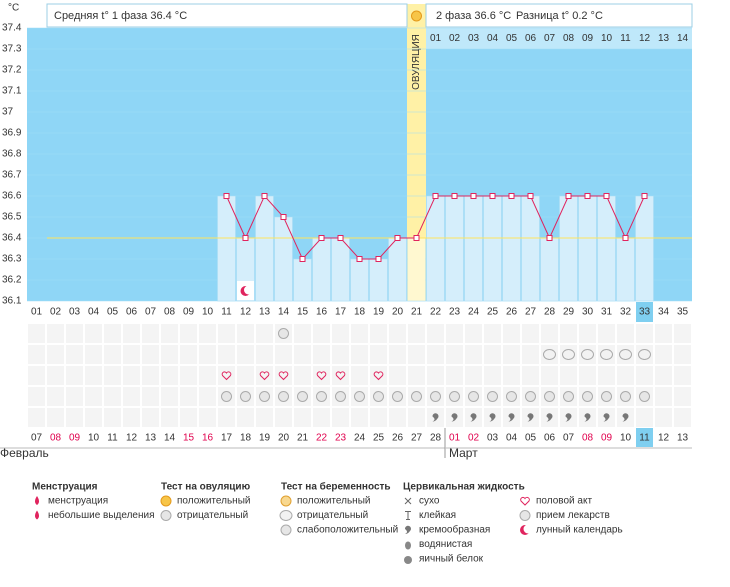  What do you see at coordinates (493, 38) in the screenshot?
I see `phase2-day: 04` at bounding box center [493, 38].